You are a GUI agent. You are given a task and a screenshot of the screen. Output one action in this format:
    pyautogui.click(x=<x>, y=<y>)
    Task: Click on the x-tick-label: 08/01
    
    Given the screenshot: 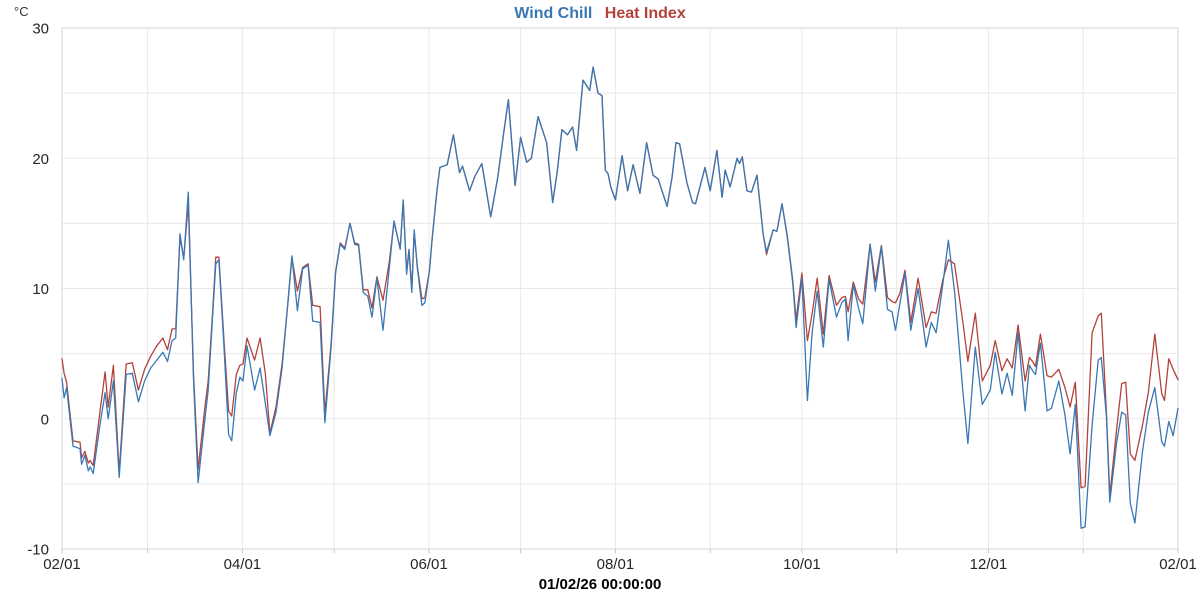 What is the action you would take?
    pyautogui.click(x=616, y=564)
    